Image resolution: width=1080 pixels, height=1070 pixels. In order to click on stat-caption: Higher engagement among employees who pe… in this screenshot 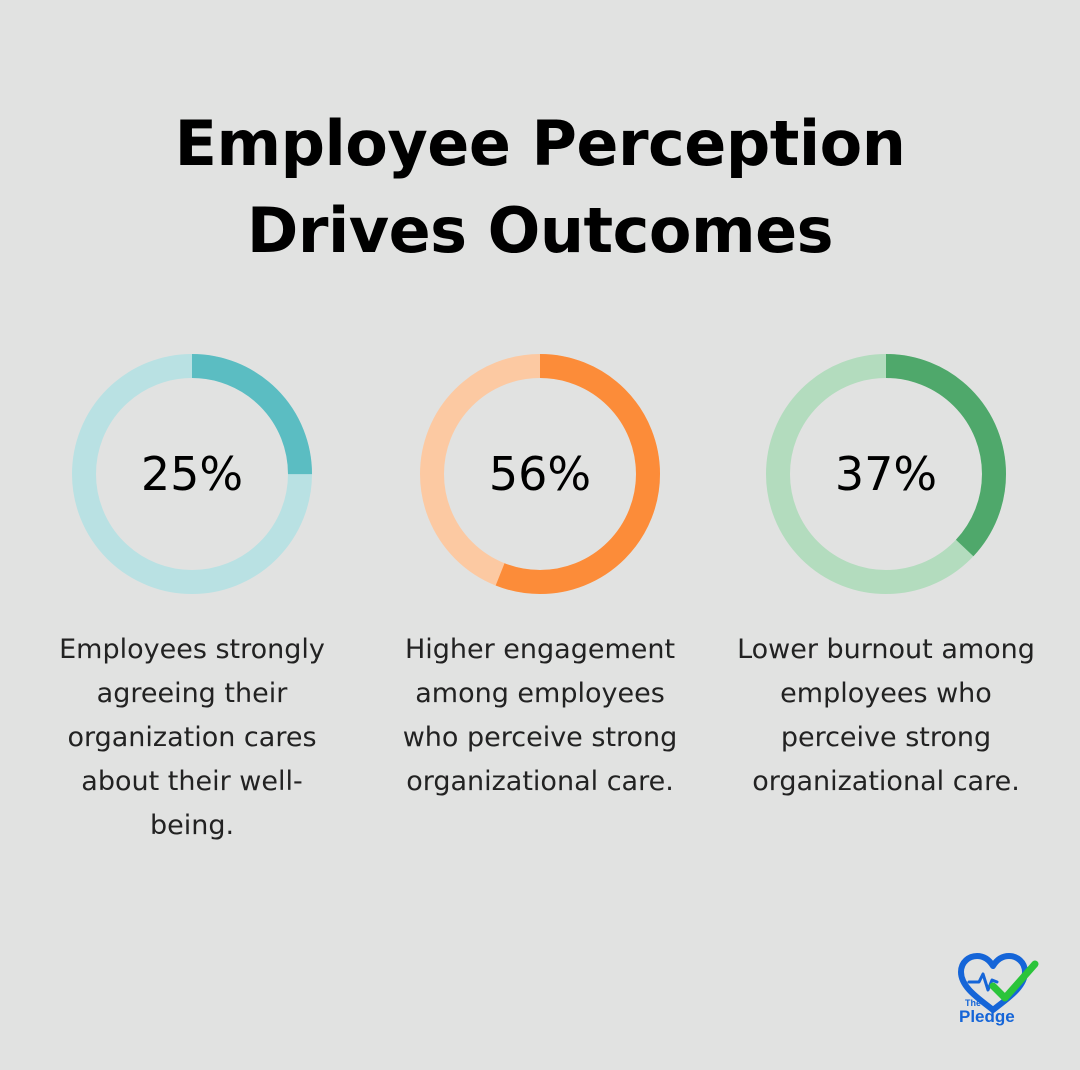, I will do `click(540, 715)`.